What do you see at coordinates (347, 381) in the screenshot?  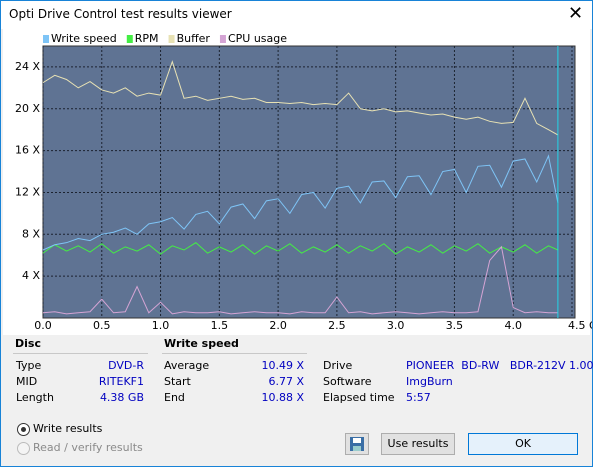 I see `info-label: Software` at bounding box center [347, 381].